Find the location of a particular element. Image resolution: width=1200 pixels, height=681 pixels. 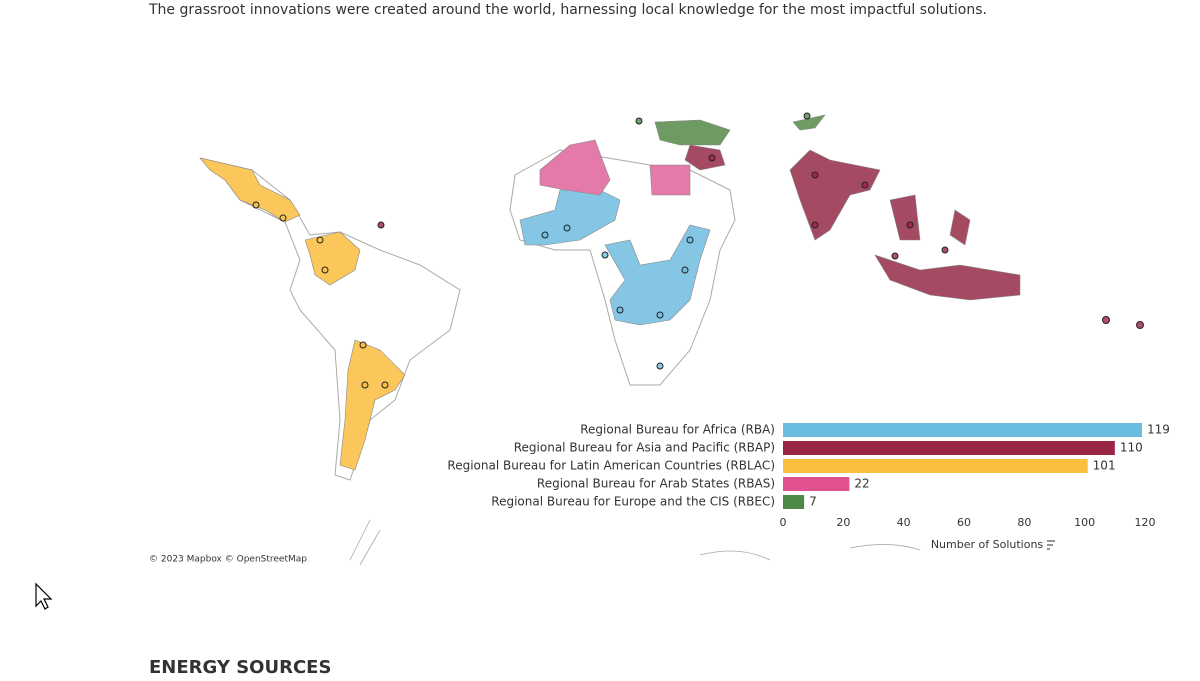

x-tick-label: 20 is located at coordinates (843, 522).